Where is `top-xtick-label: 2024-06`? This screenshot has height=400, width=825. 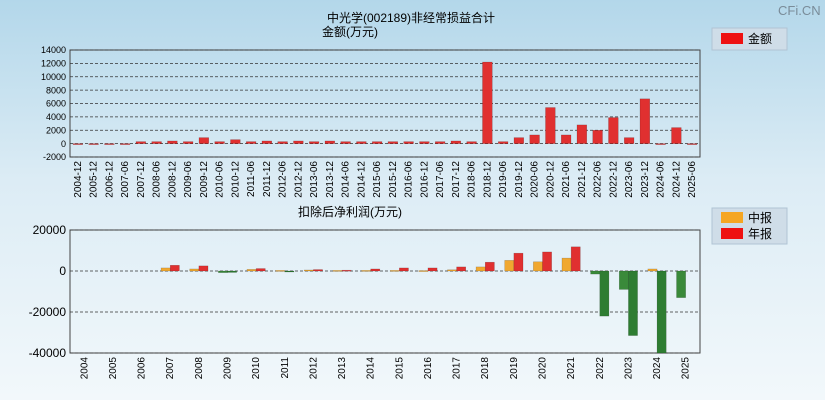
top-xtick-label: 2024-06 is located at coordinates (661, 179).